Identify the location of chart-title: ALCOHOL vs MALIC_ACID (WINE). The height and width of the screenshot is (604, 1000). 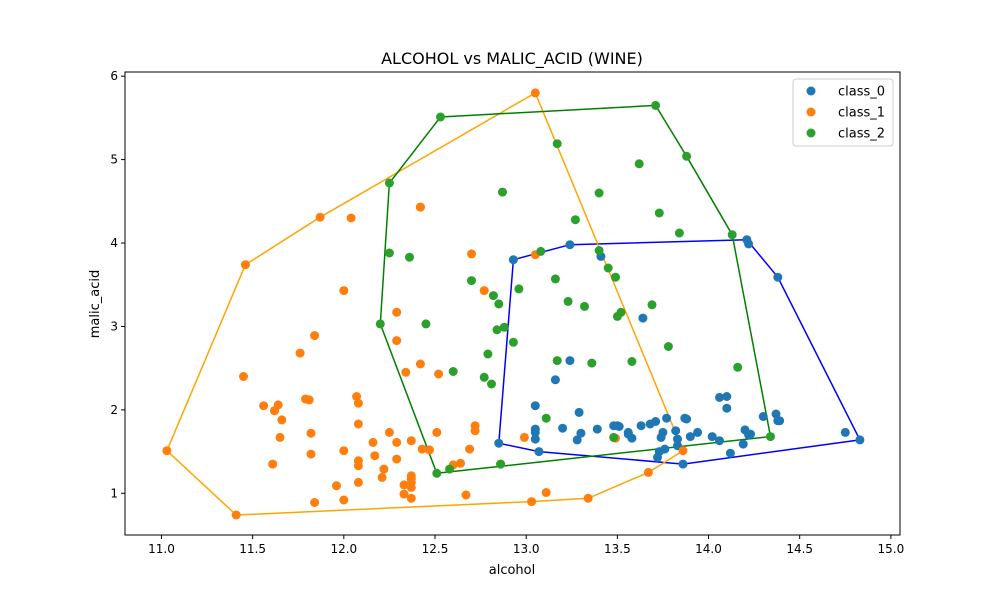
(512, 59).